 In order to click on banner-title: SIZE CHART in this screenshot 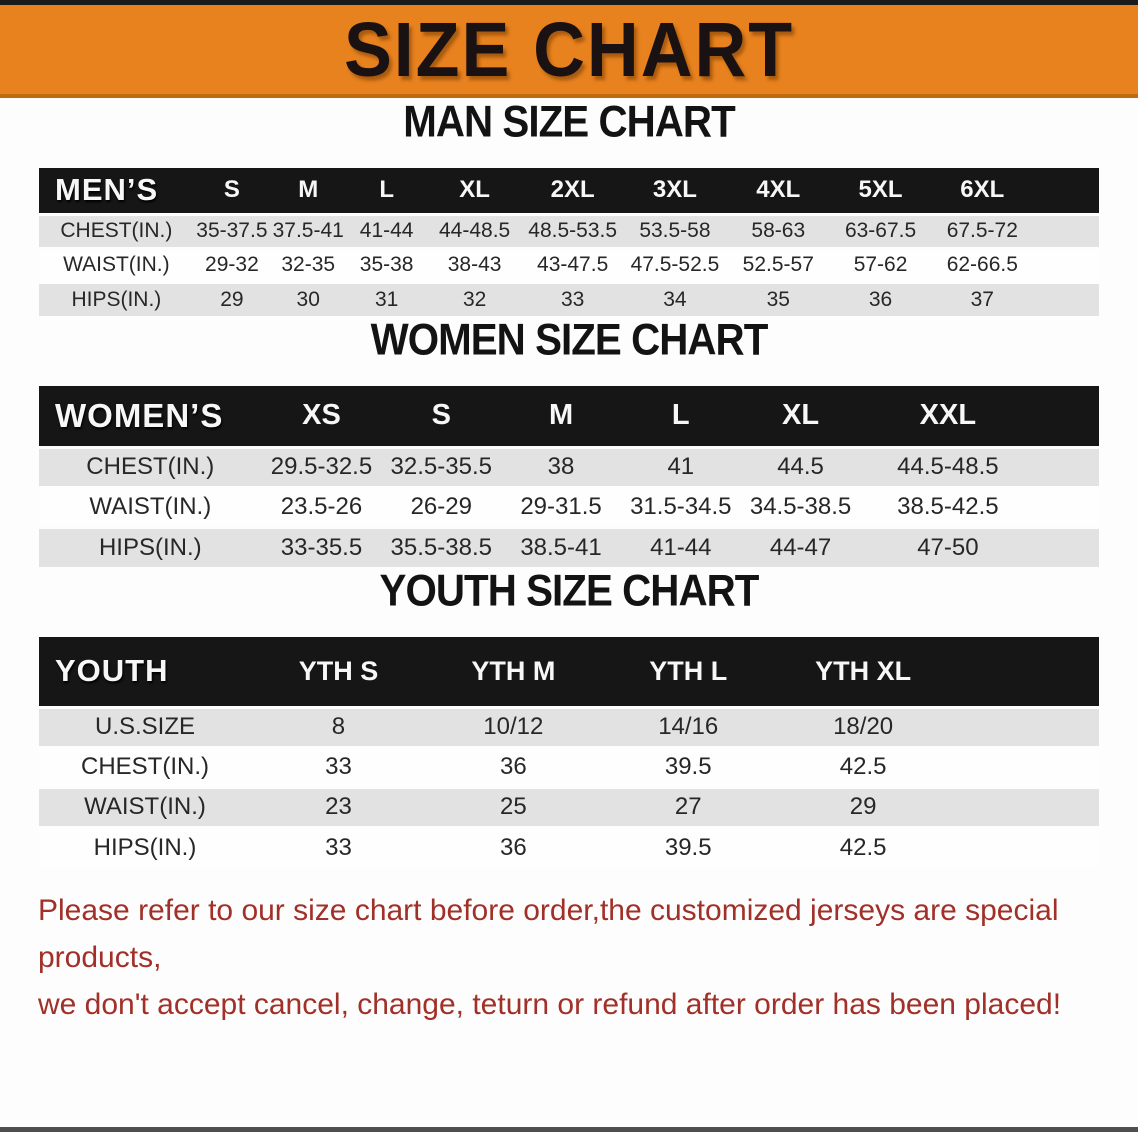, I will do `click(569, 49)`.